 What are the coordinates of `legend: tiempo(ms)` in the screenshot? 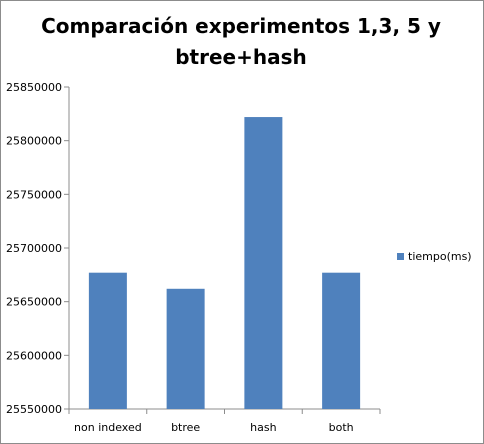 It's located at (434, 256).